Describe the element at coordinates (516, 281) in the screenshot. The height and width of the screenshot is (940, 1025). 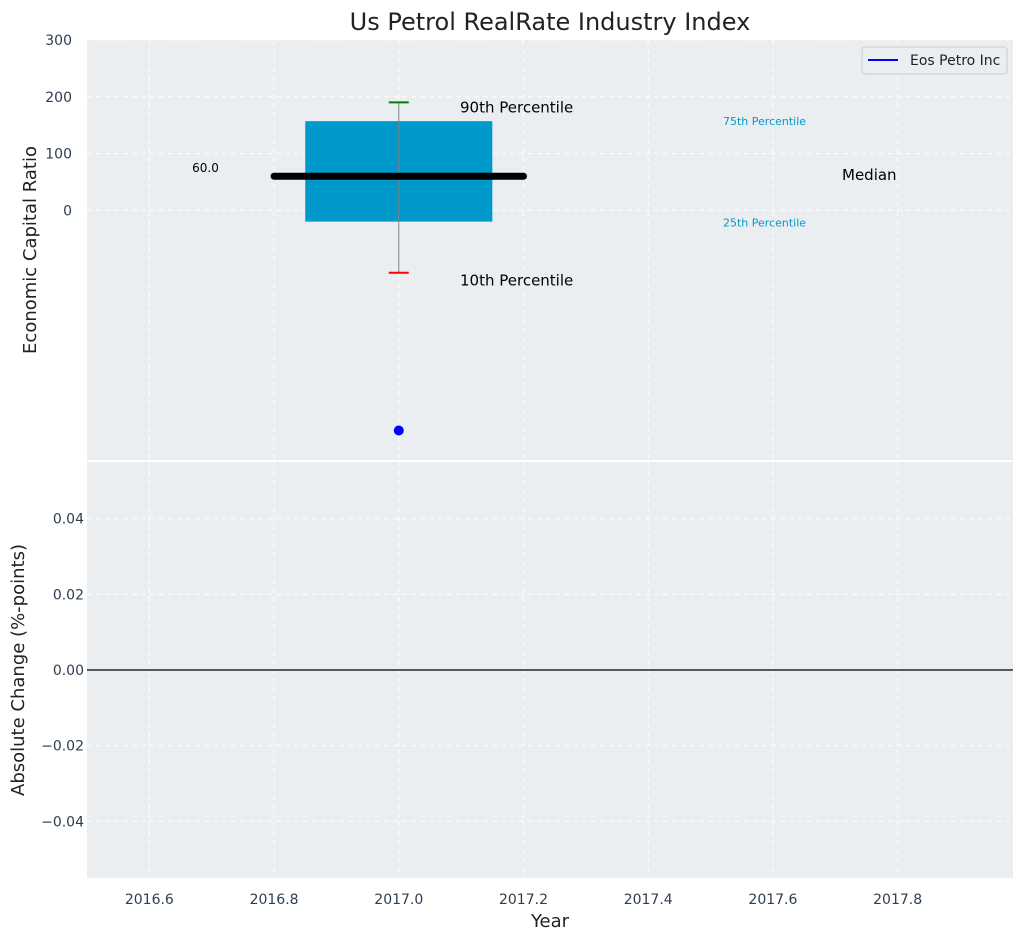
I see `annotation-p10: 10th Percentile` at that location.